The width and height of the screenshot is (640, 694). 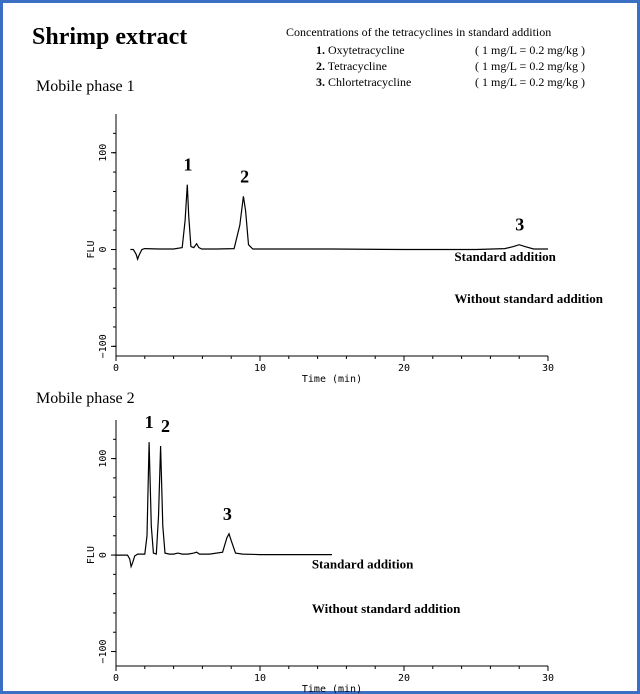 I want to click on legend-number: 1., so click(x=320, y=50).